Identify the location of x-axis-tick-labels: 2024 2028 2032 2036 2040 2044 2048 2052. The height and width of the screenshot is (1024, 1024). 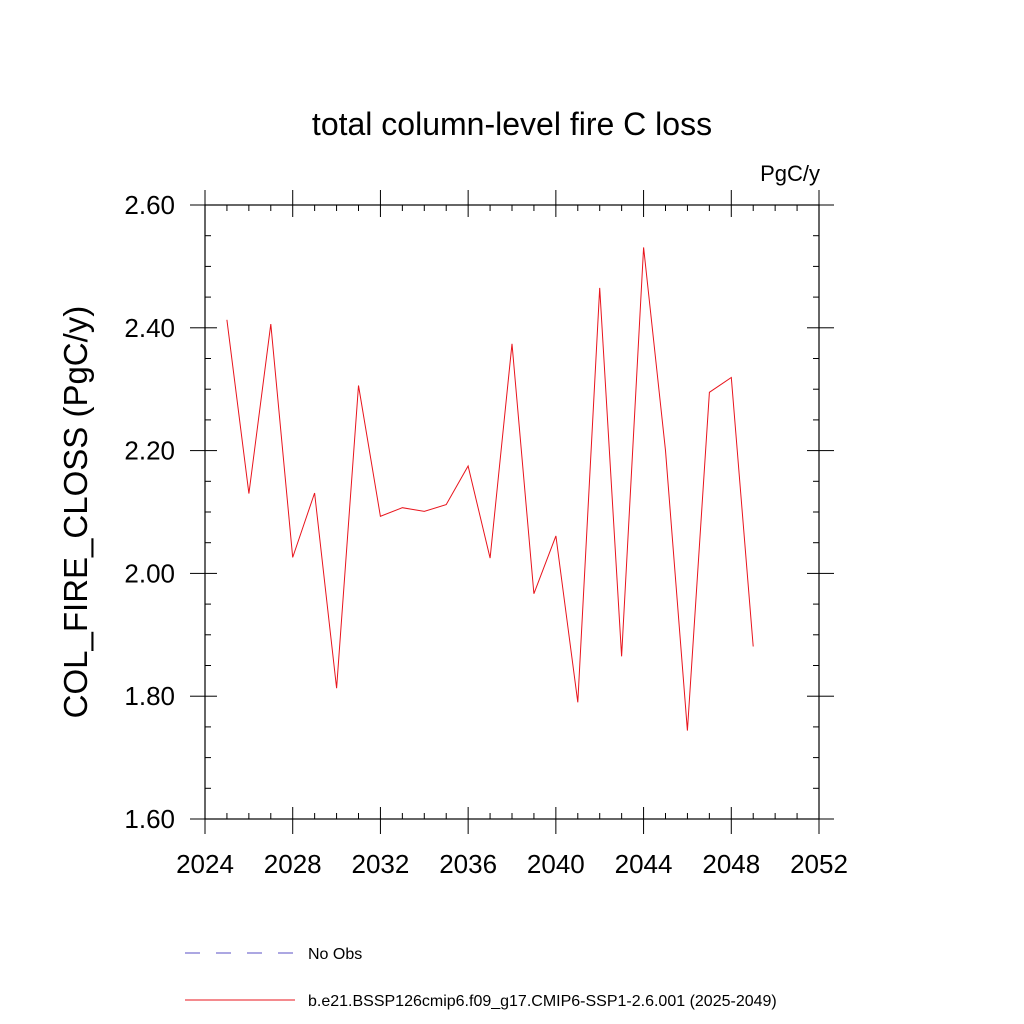
(512, 864).